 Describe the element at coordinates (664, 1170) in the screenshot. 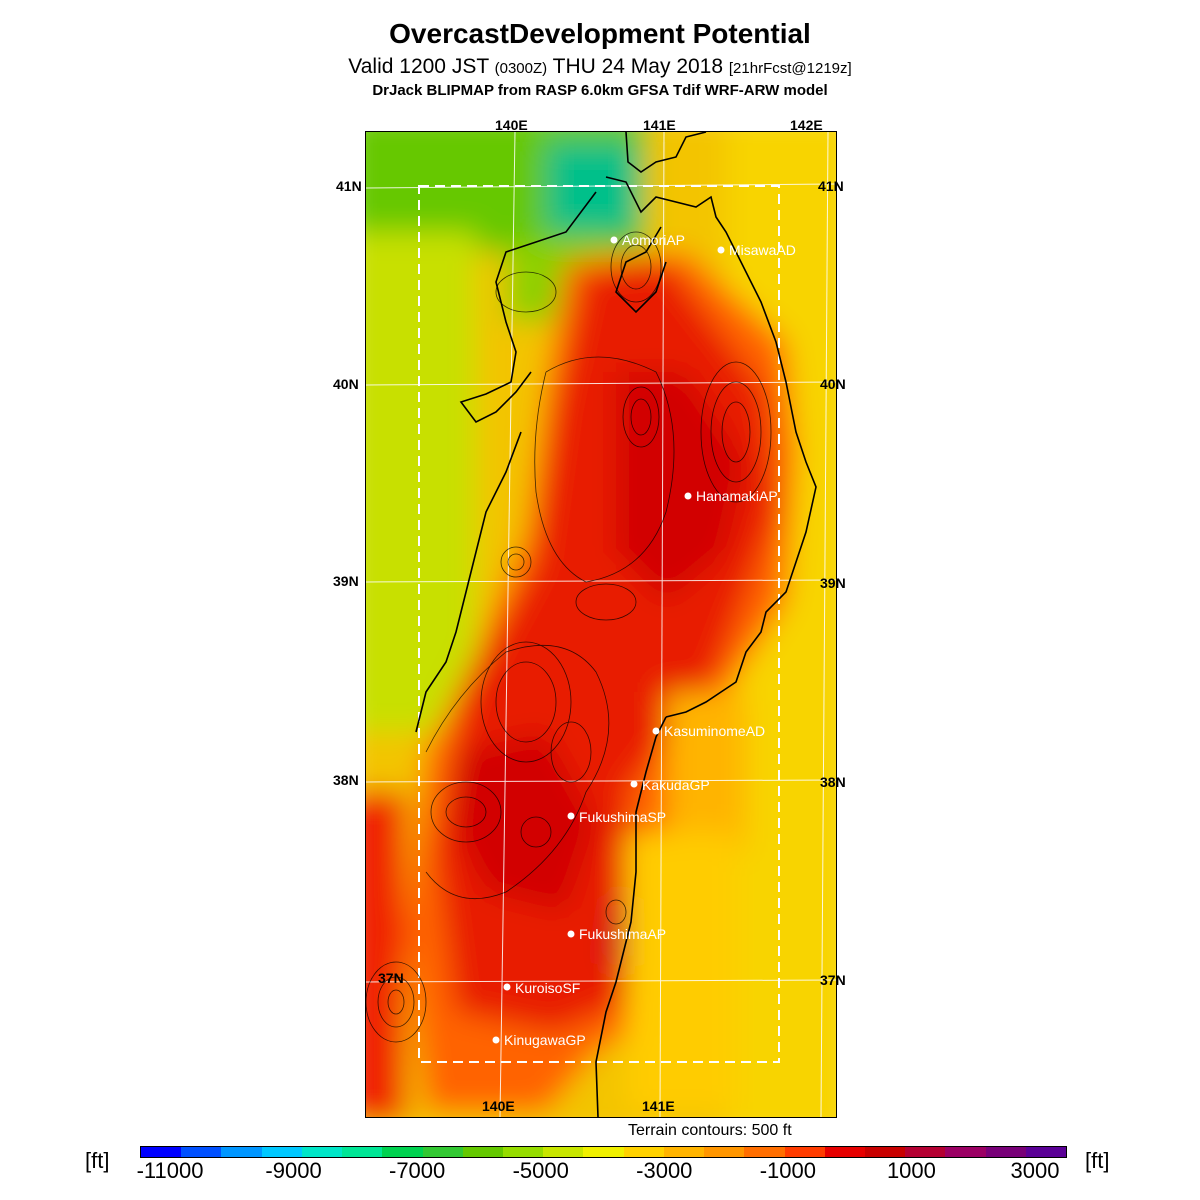

I see `colorbar-tick-label: -3000` at that location.